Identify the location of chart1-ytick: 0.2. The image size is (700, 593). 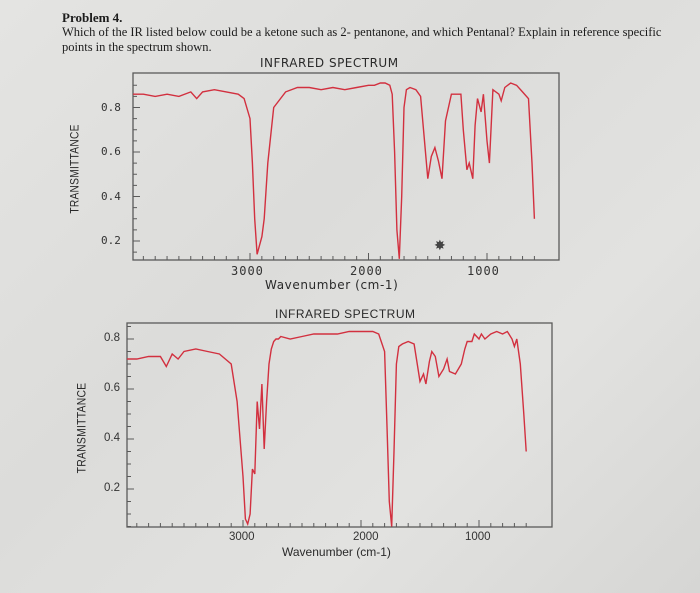
(111, 240).